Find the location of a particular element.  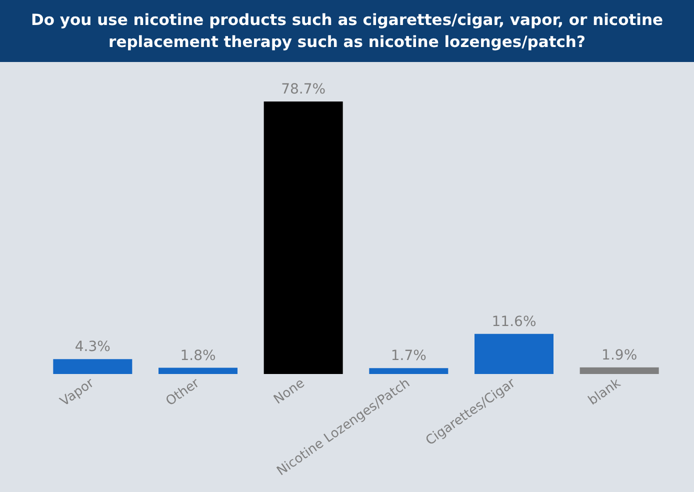

data-label: 78.7% is located at coordinates (303, 90).